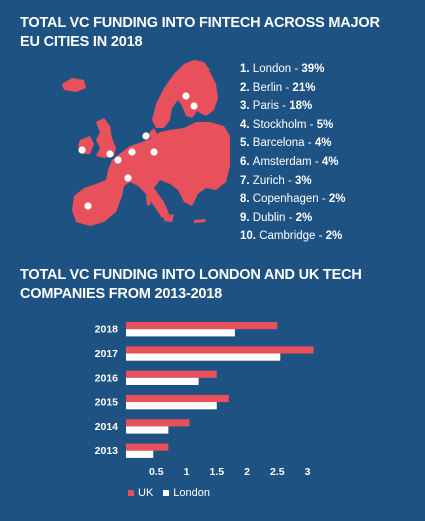 The width and height of the screenshot is (425, 521). I want to click on city-rank: 5., so click(246, 143).